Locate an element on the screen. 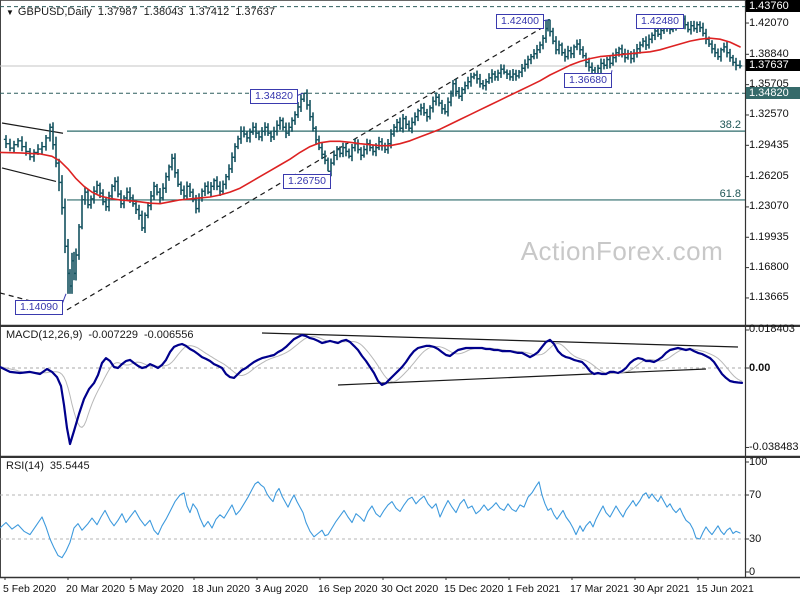 The image size is (800, 600). ohlc-low: 1.37412 is located at coordinates (209, 12).